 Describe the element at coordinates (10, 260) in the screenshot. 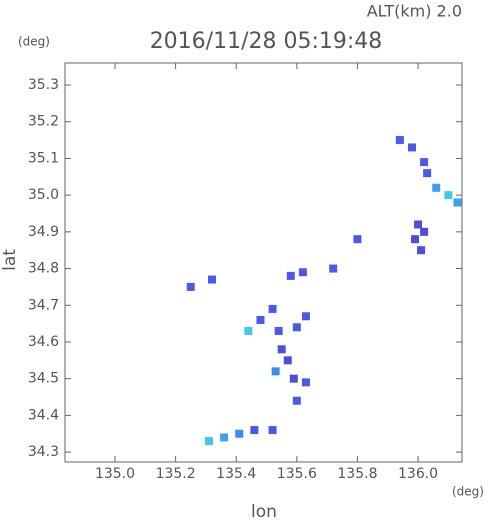

I see `y-axis-label: lat` at that location.